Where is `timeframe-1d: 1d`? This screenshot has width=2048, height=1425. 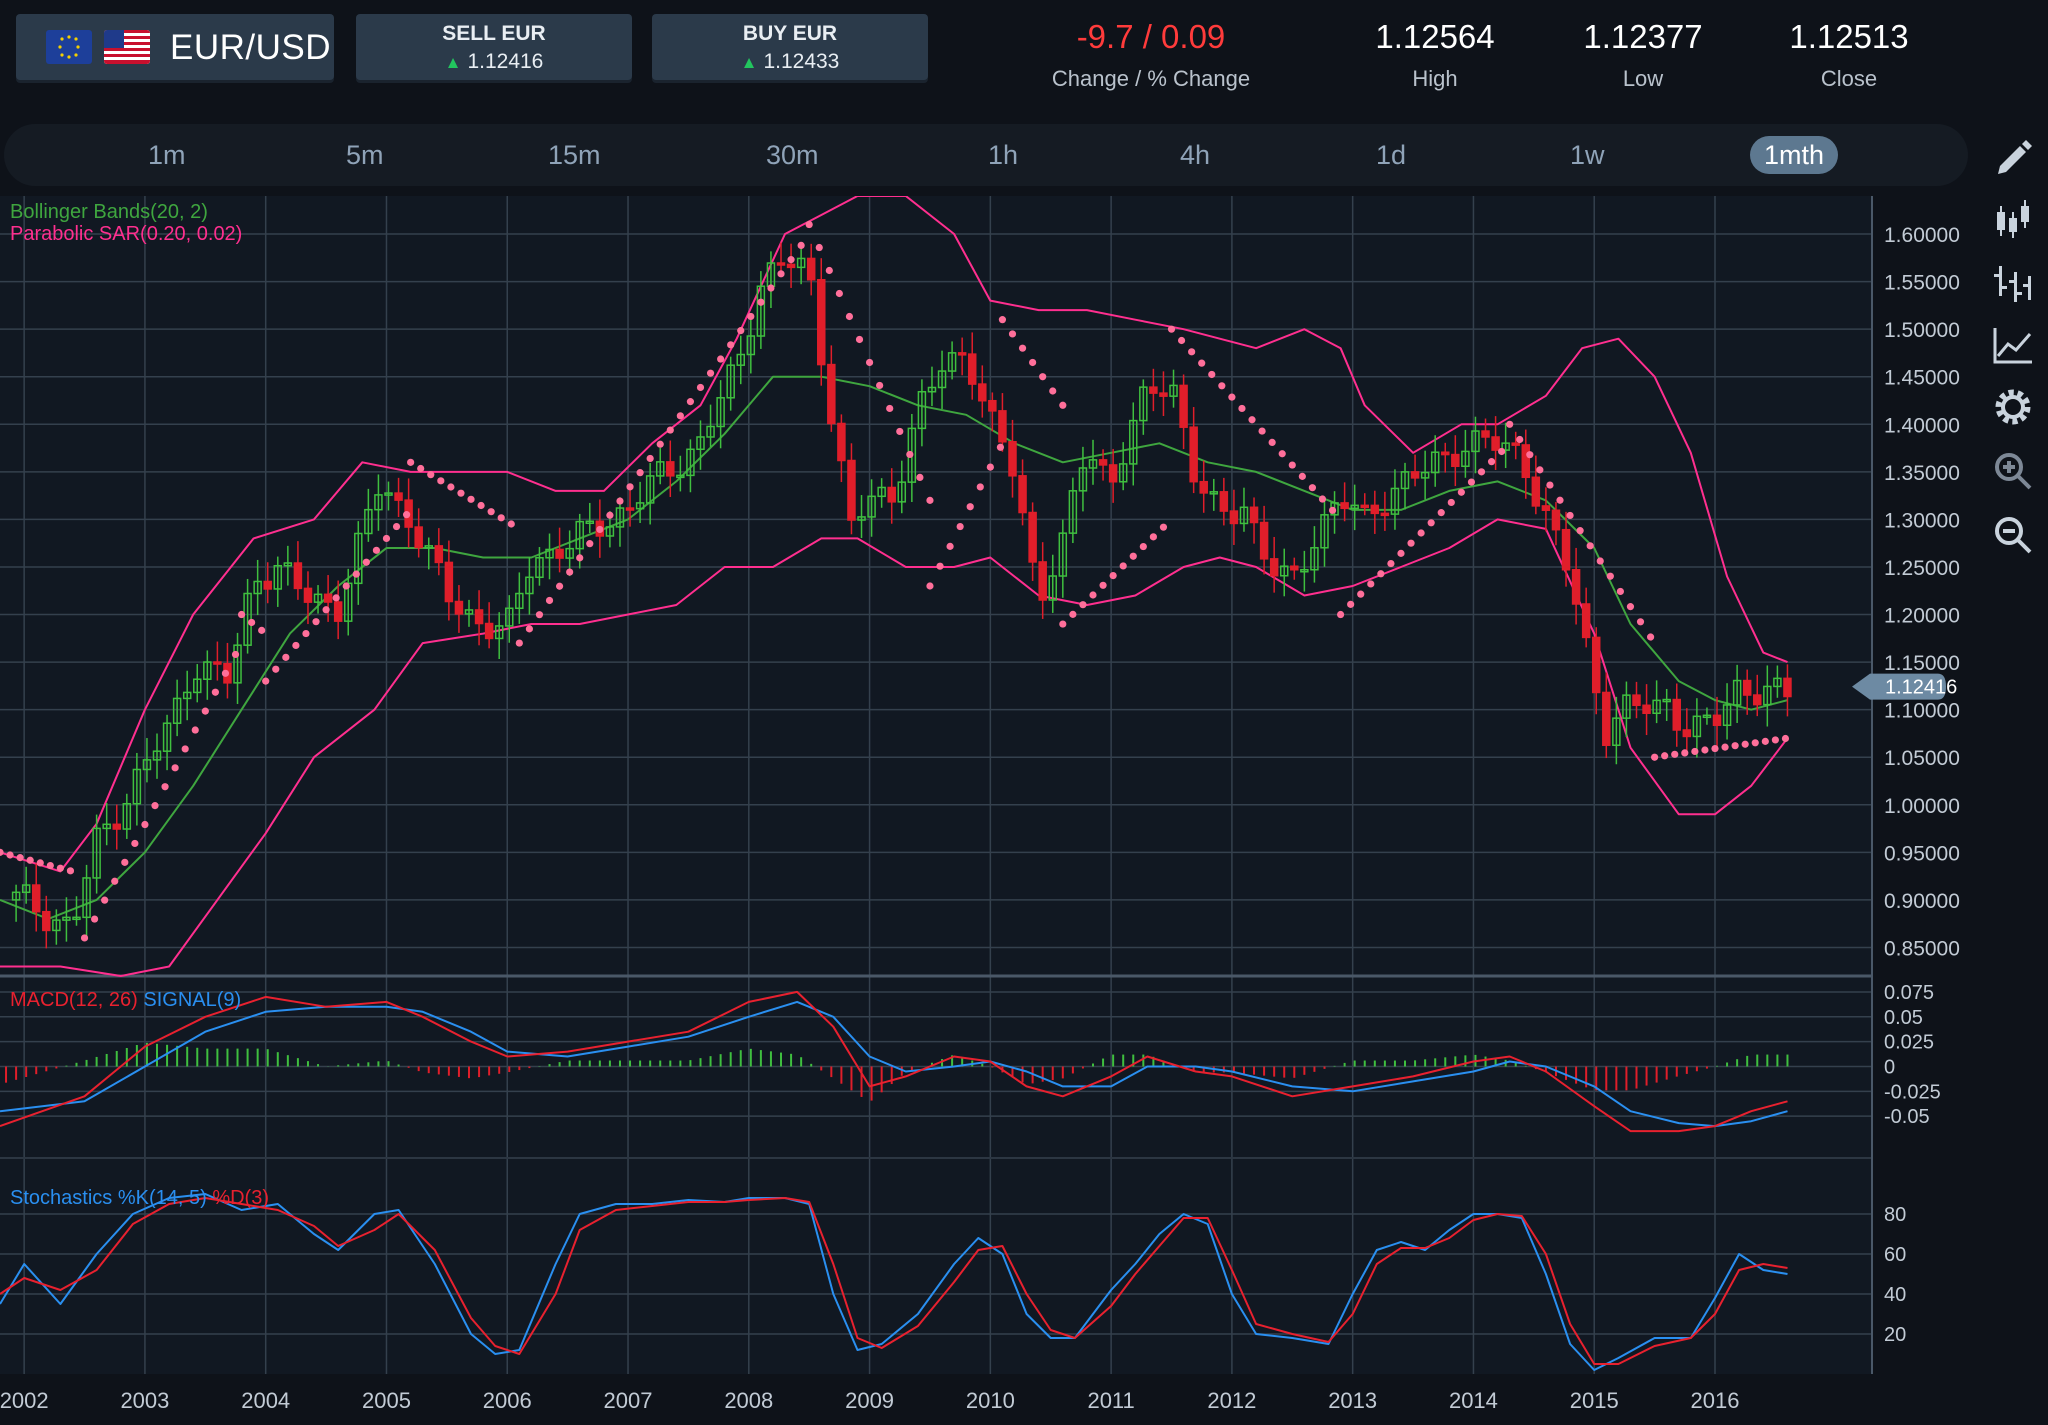
timeframe-1d: 1d is located at coordinates (1391, 155).